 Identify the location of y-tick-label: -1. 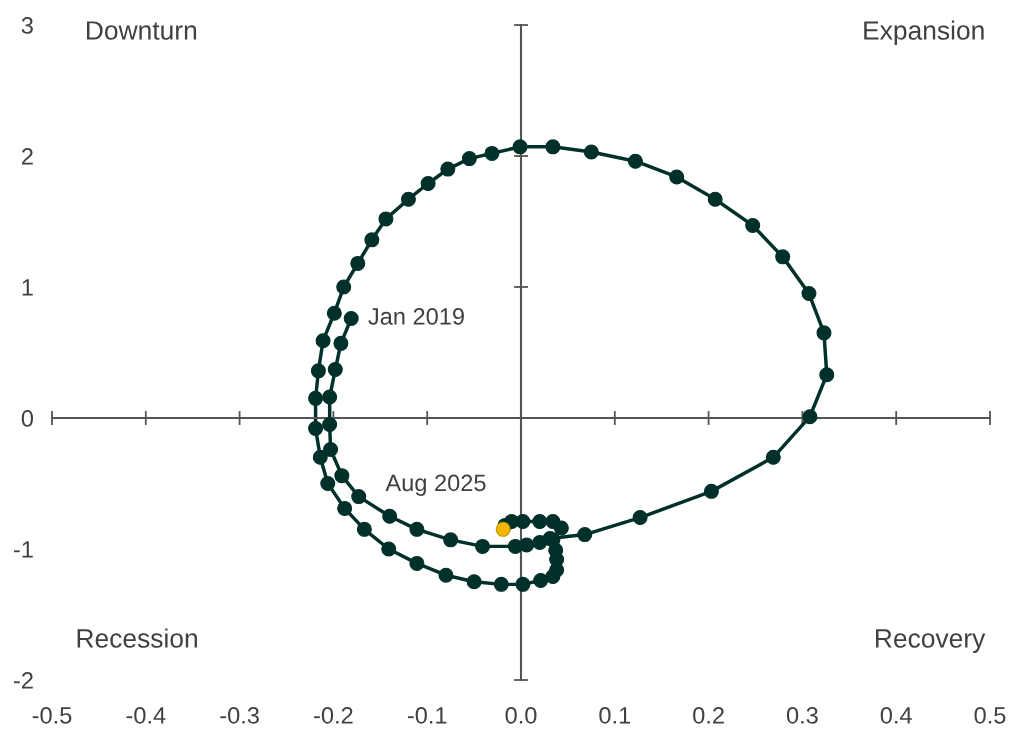
(23, 549).